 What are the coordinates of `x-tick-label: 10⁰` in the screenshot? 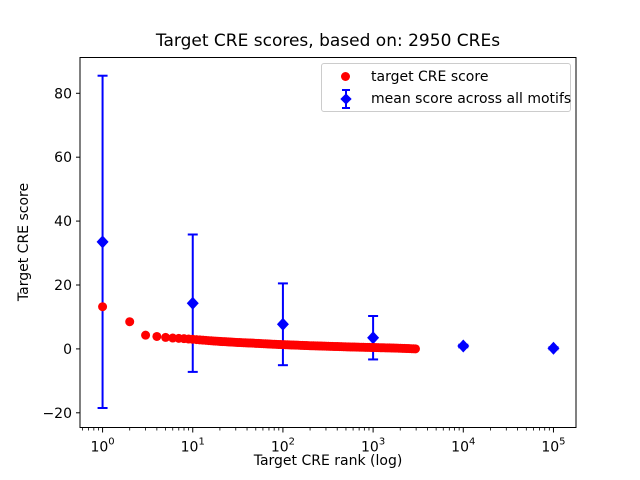 It's located at (102, 446).